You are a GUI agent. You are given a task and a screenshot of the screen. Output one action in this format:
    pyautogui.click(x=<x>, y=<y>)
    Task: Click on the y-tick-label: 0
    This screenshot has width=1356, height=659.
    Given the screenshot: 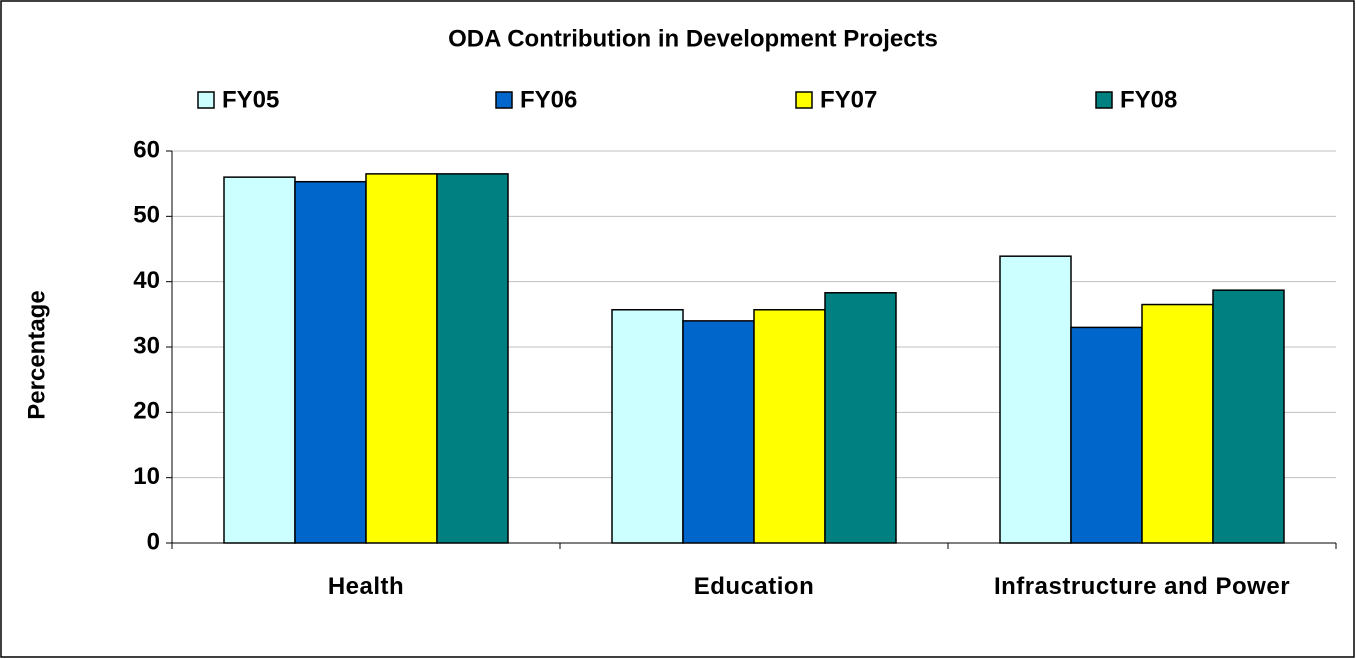 What is the action you would take?
    pyautogui.click(x=153, y=541)
    